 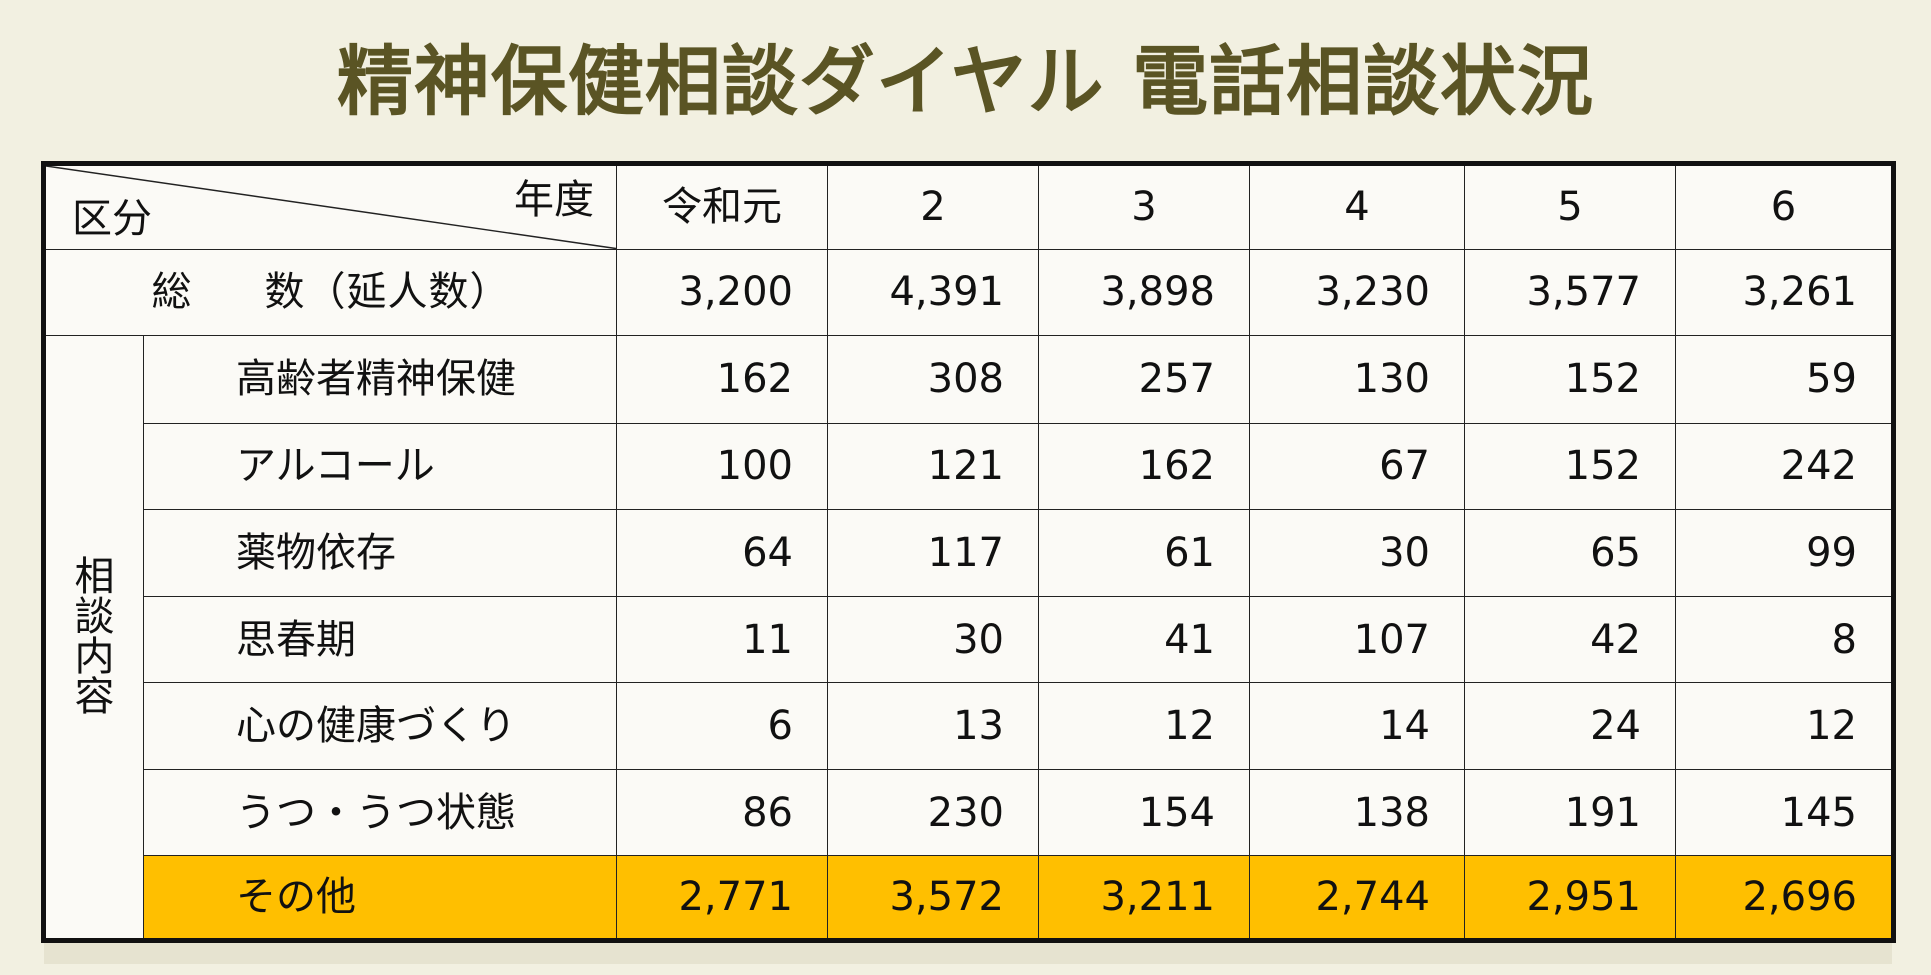 I want to click on total-value-cell: 3,230, so click(x=1357, y=292).